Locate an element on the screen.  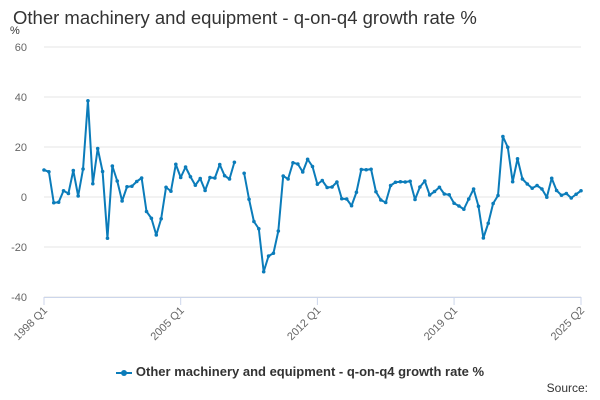
source-label: Source: is located at coordinates (567, 388).